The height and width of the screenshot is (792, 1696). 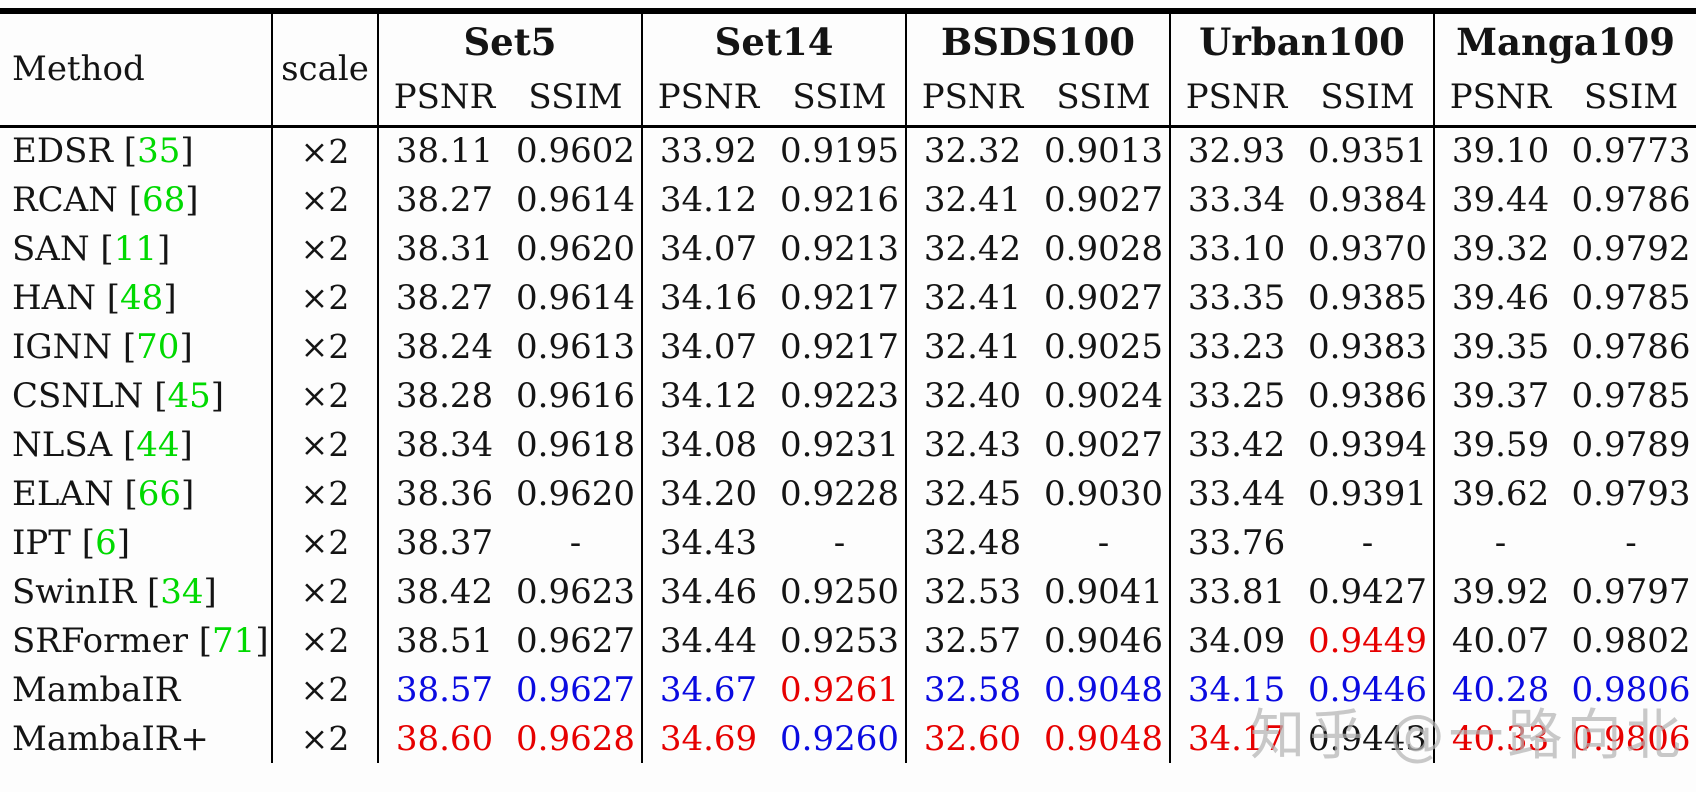 I want to click on psnr-cell: 33.92, so click(x=708, y=150).